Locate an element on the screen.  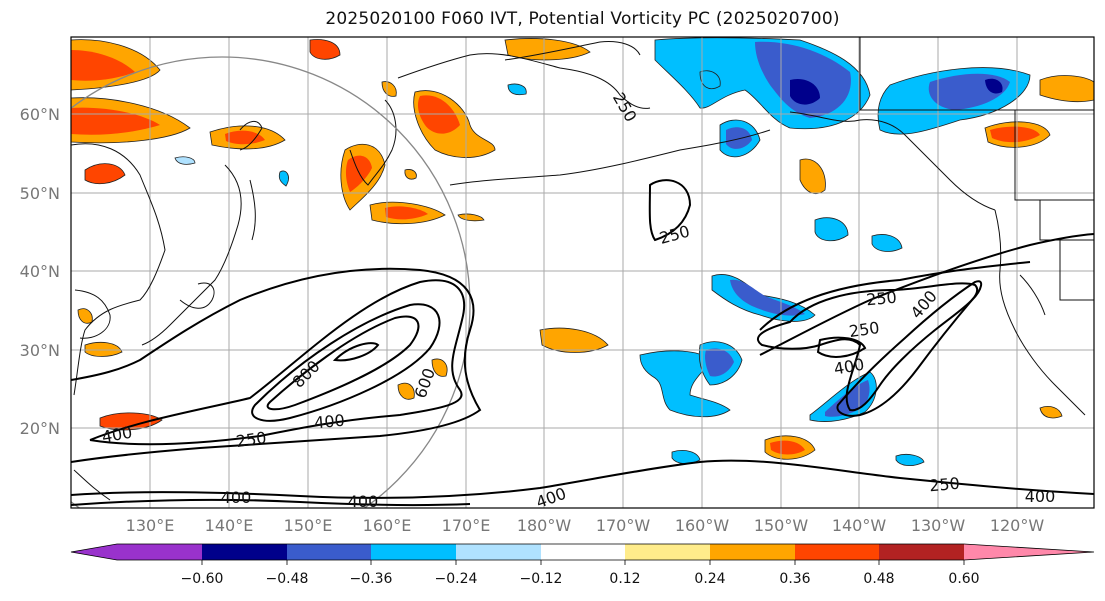
longitude-label: 180°W is located at coordinates (544, 525).